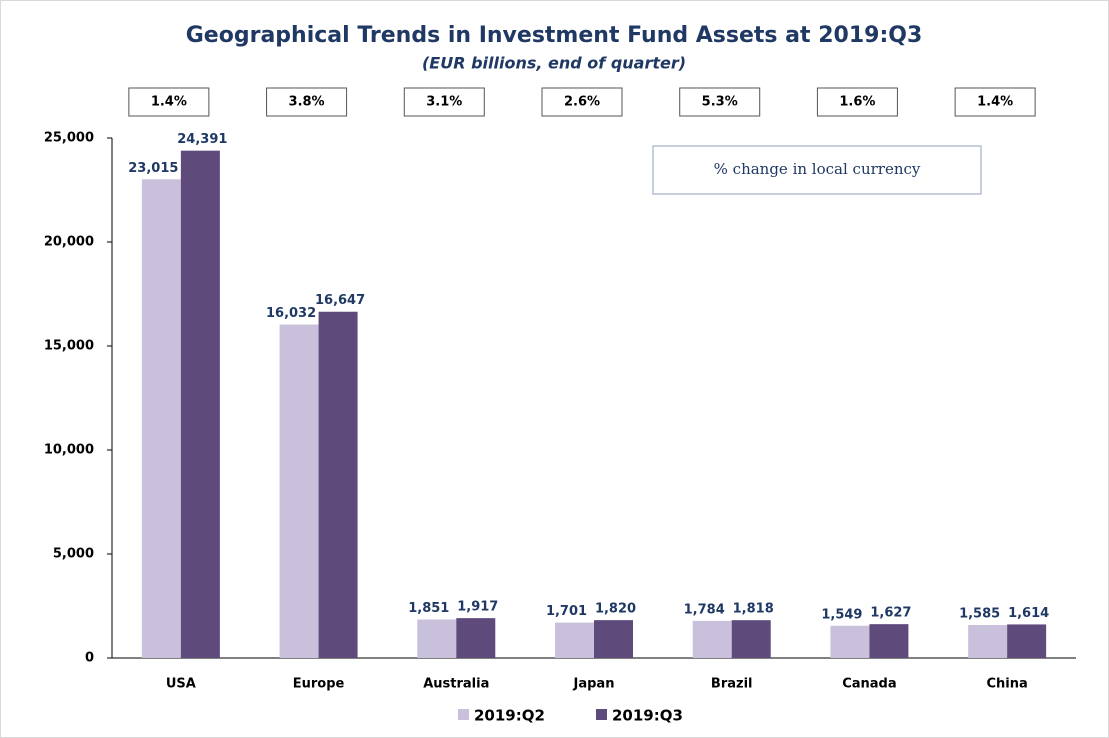  I want to click on change-label: 2.6%, so click(582, 102).